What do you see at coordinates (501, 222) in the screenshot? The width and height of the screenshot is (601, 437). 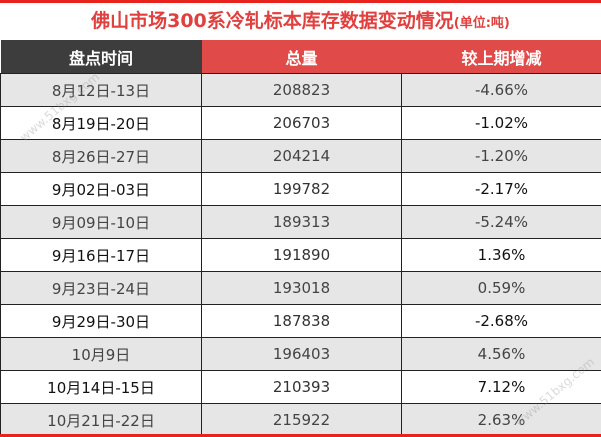 I see `change-cell: -5.24%` at bounding box center [501, 222].